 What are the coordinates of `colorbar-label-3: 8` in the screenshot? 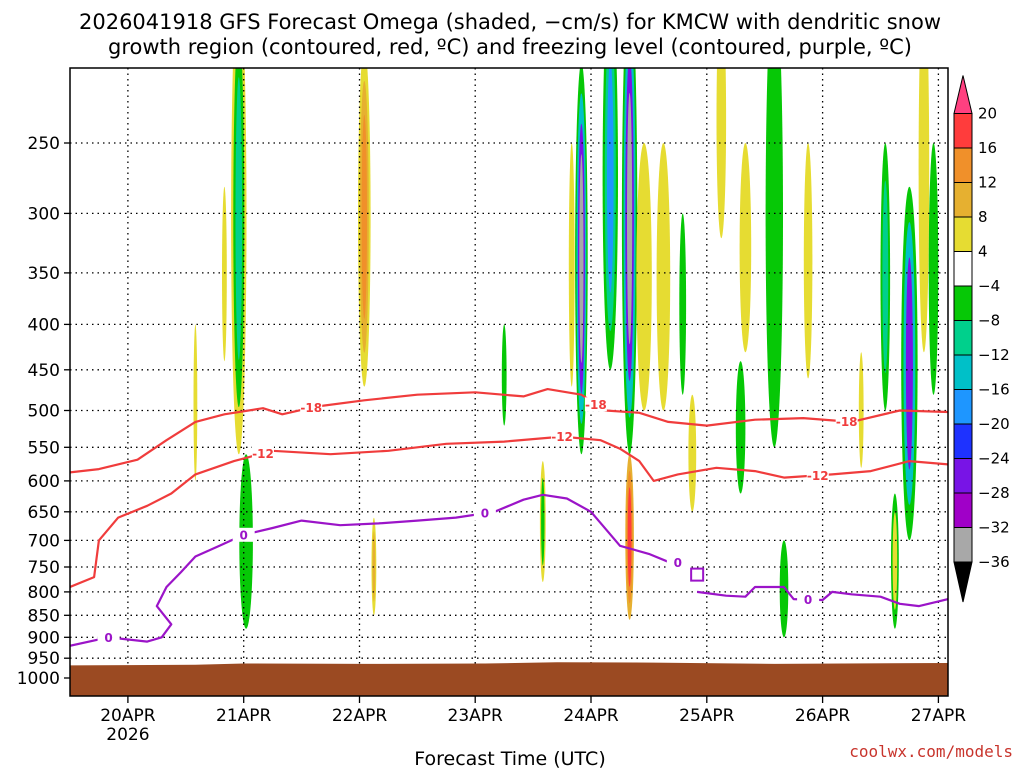 It's located at (983, 217).